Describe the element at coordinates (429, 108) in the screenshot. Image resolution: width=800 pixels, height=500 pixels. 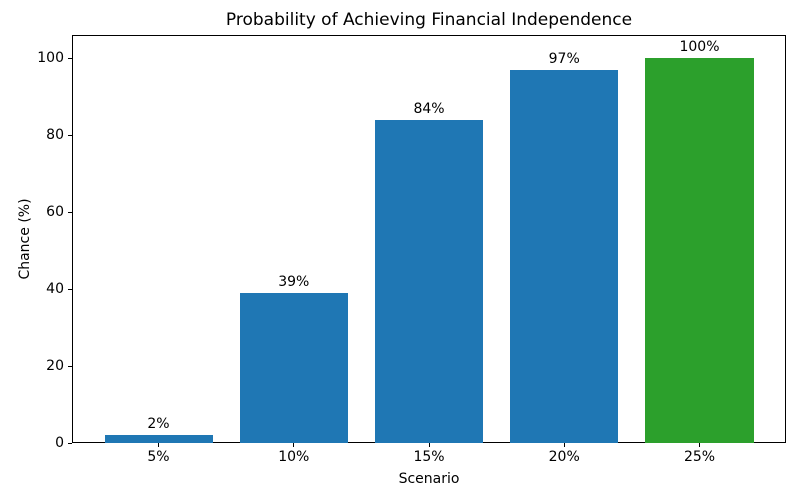
I see `bar-value-label: 84%` at that location.